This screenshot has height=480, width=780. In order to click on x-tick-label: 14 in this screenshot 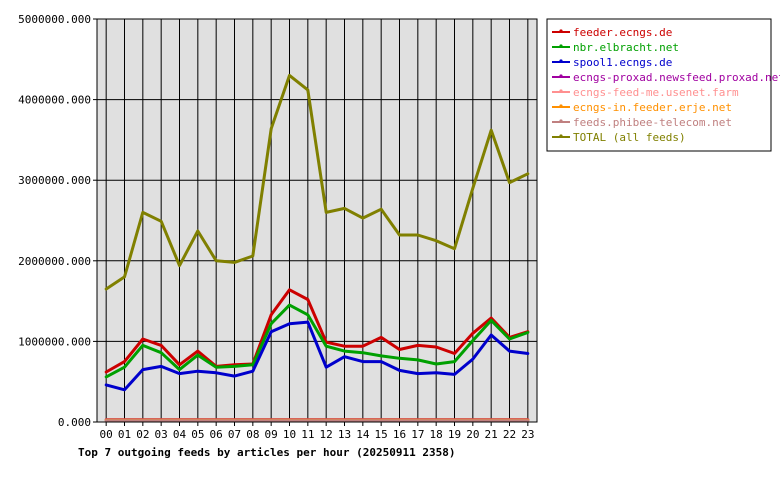, I will do `click(363, 434)`.